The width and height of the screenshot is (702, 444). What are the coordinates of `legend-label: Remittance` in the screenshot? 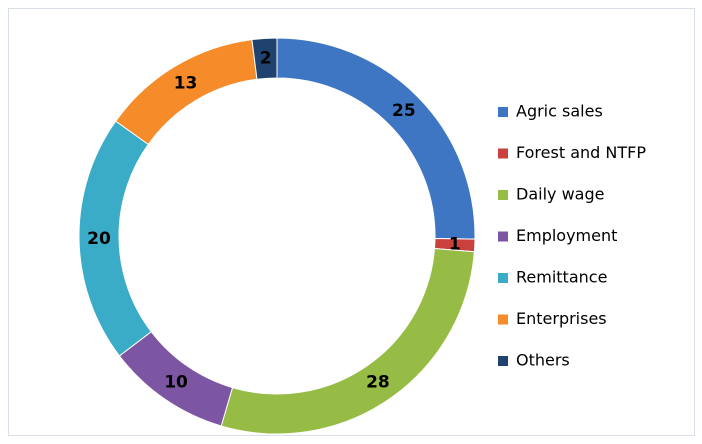 It's located at (561, 277).